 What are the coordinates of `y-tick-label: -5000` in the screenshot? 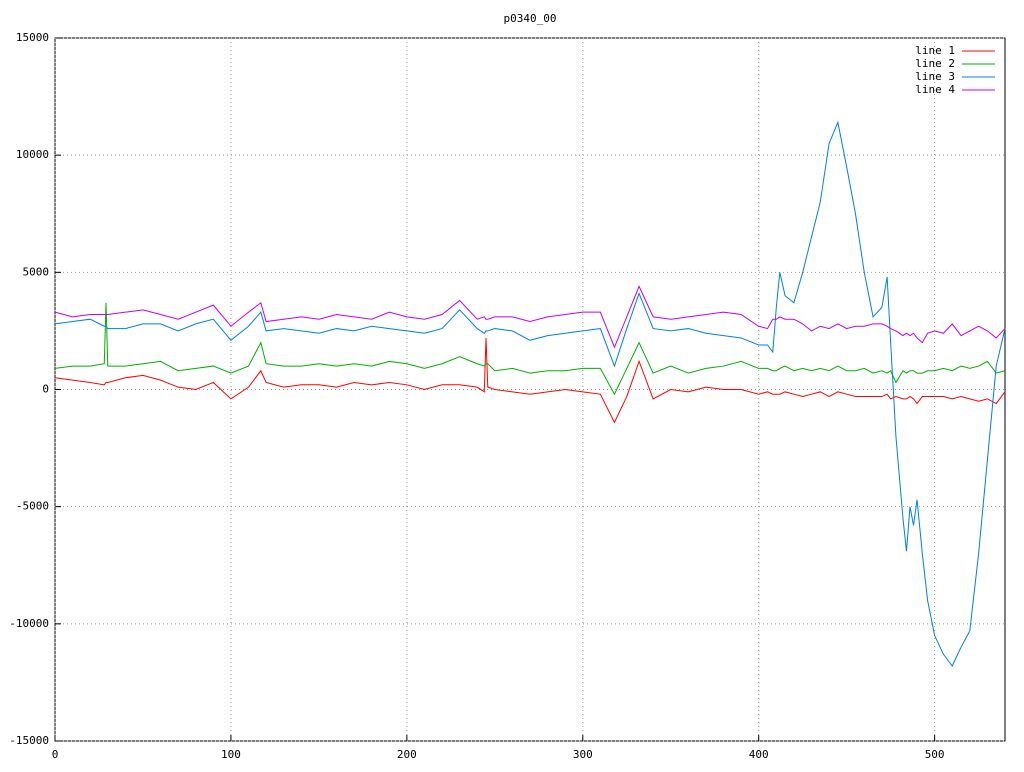 It's located at (32, 506).